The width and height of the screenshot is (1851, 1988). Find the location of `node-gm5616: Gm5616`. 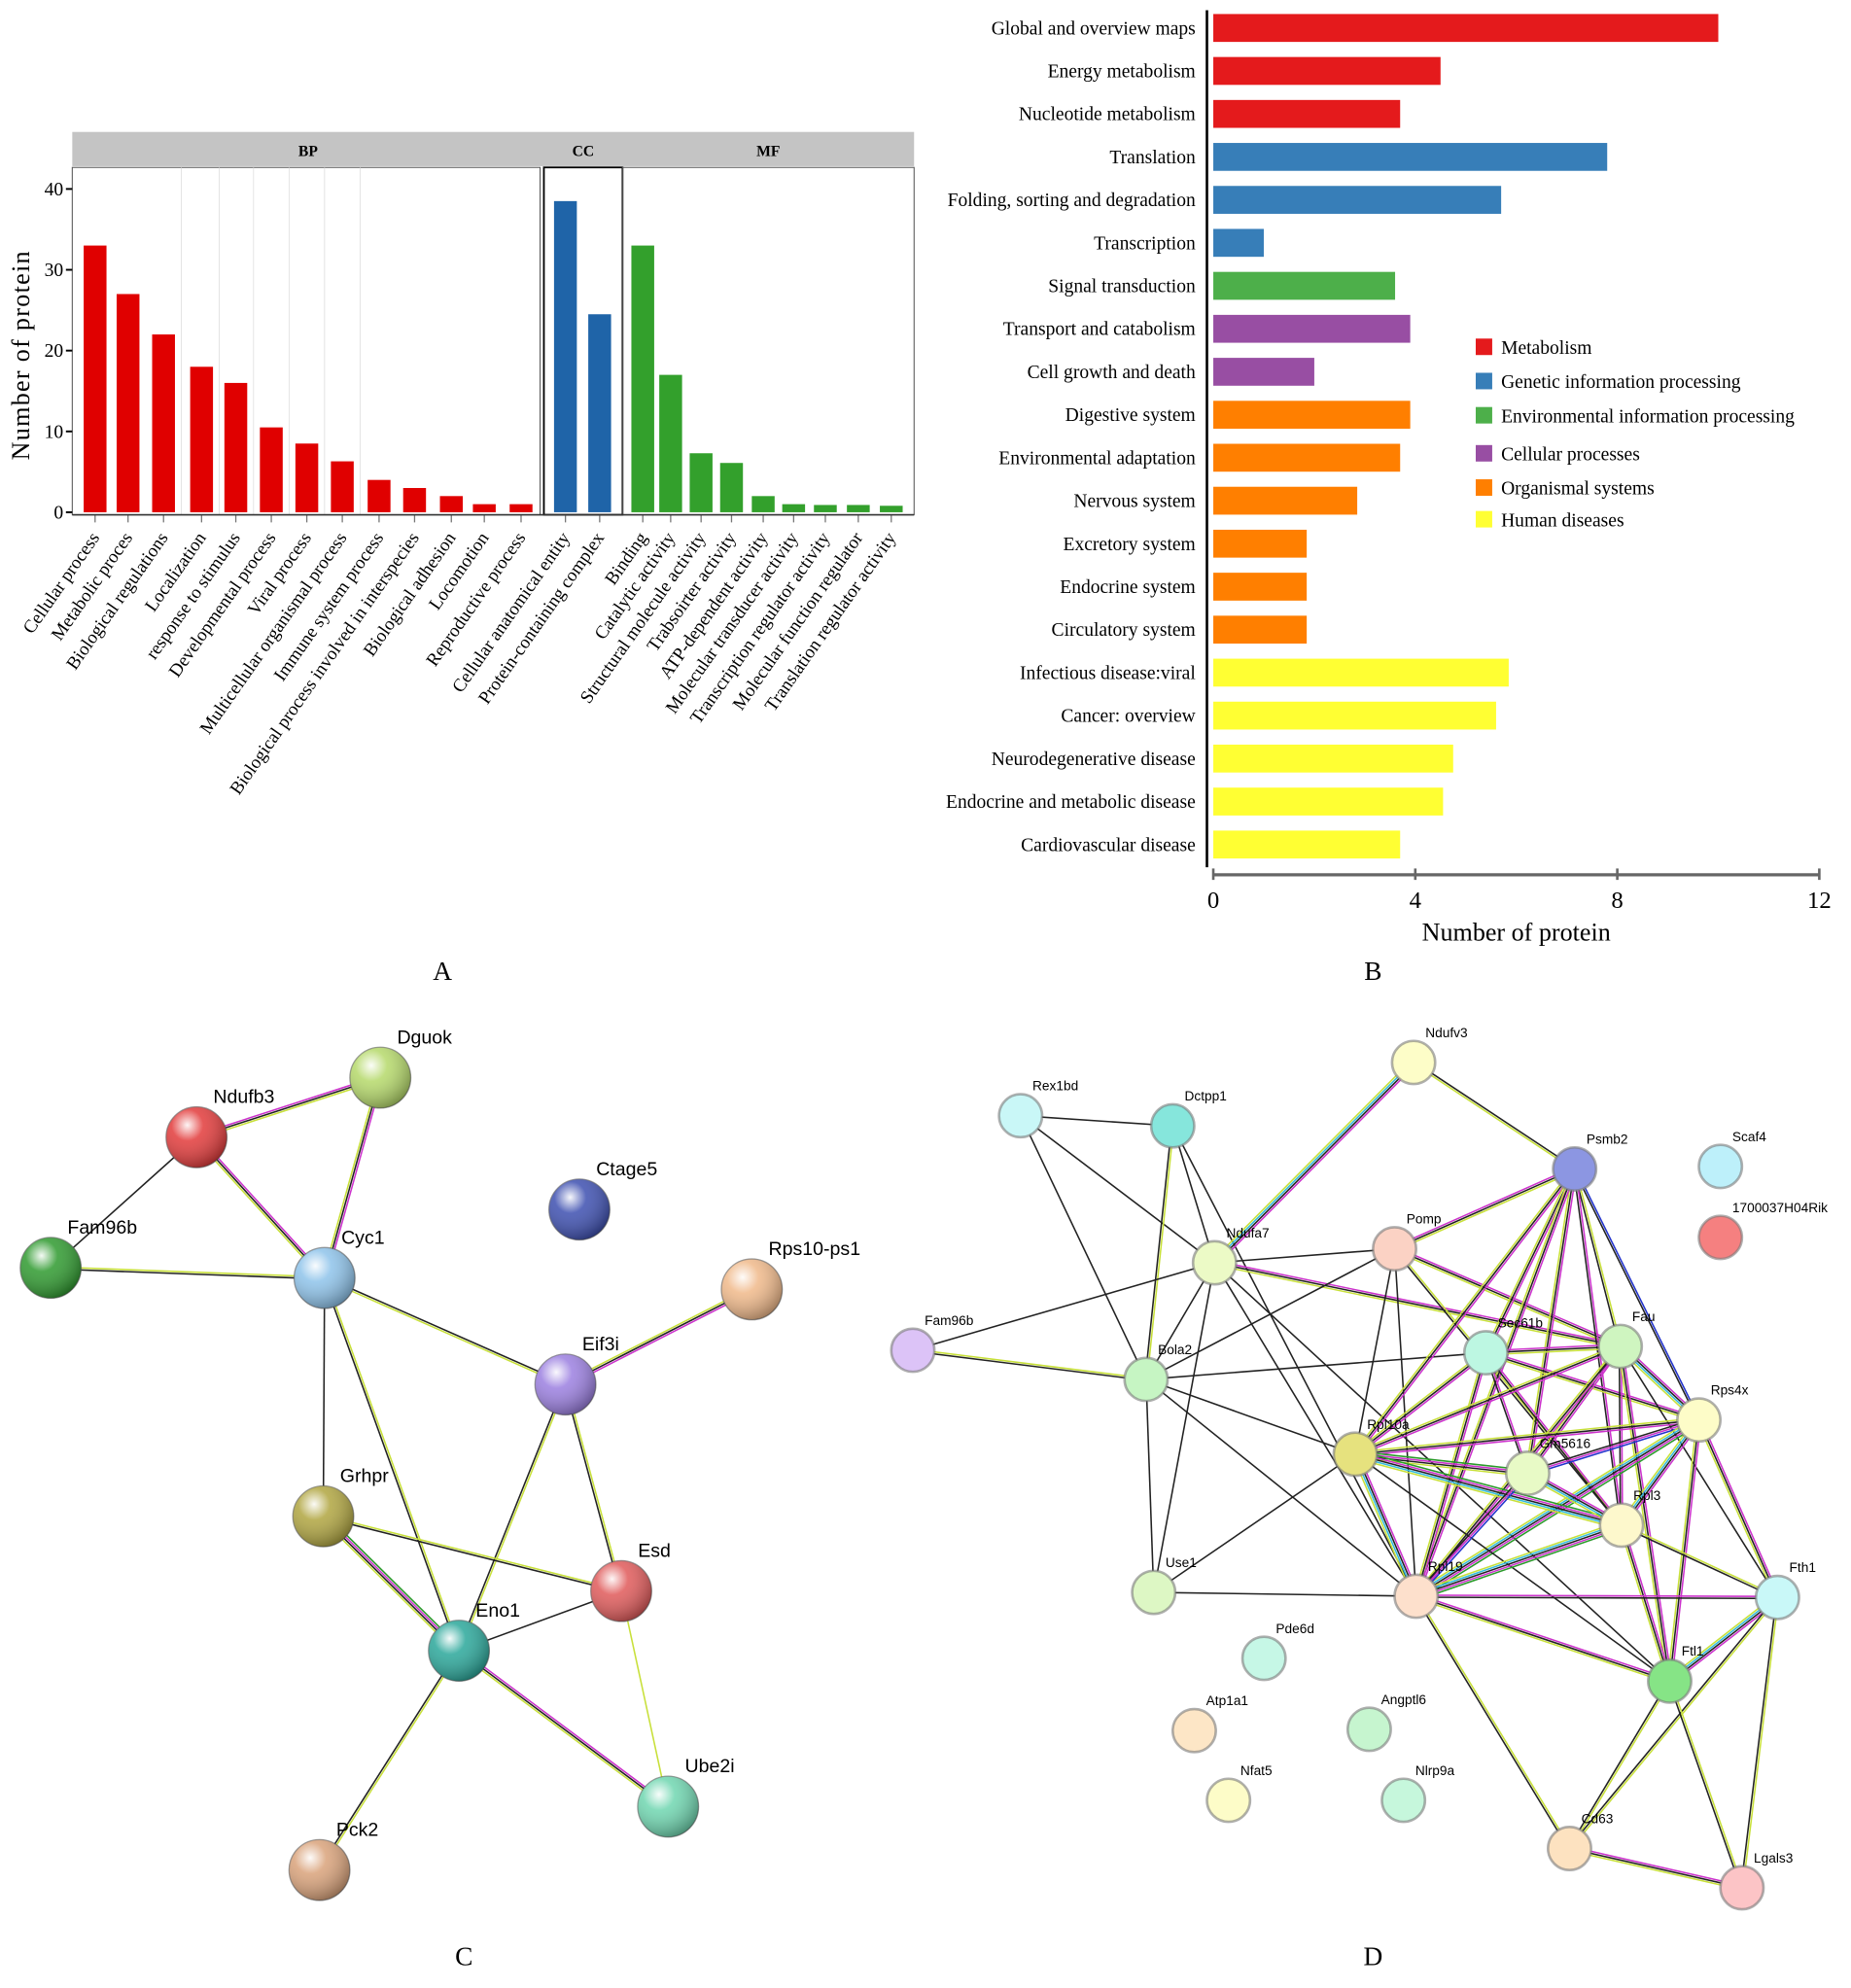

node-gm5616: Gm5616 is located at coordinates (1547, 1466).